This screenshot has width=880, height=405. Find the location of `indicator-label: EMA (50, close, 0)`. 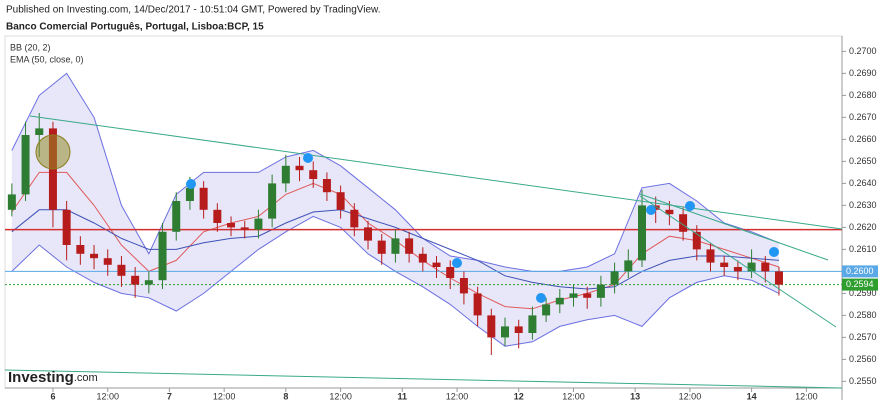

indicator-label: EMA (50, close, 0) is located at coordinates (47, 59).